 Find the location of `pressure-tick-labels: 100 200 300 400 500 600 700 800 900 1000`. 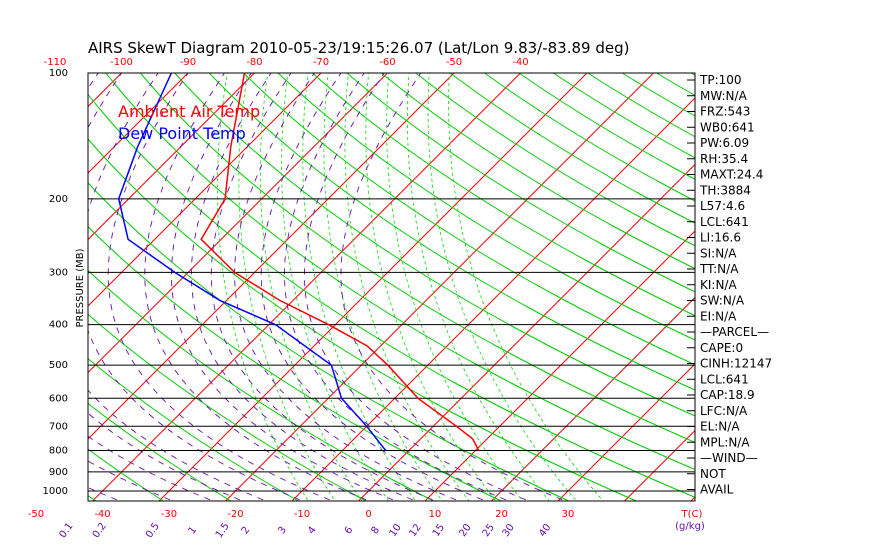

pressure-tick-labels: 100 200 300 400 500 600 700 800 900 1000 is located at coordinates (55, 282).